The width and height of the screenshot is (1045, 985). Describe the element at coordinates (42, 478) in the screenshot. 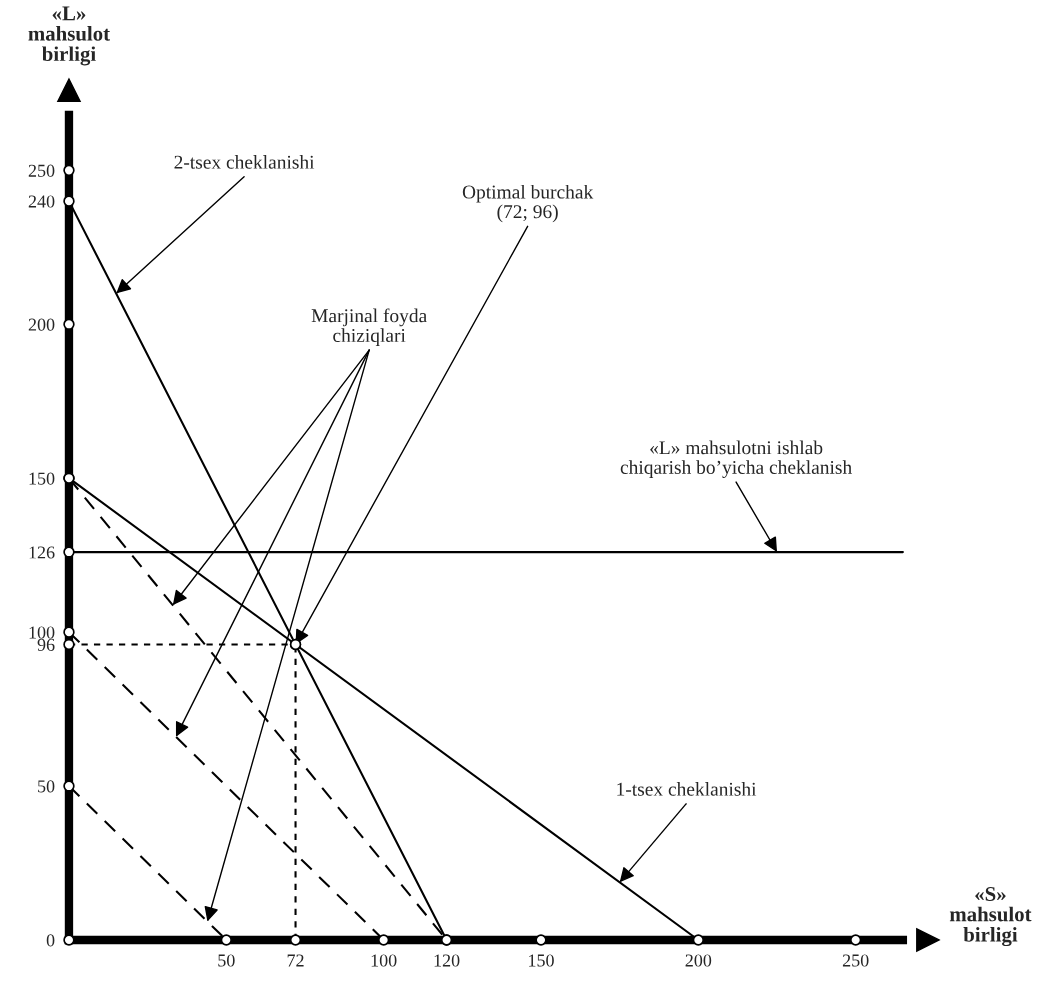

I see `y-tick-label: 150` at that location.